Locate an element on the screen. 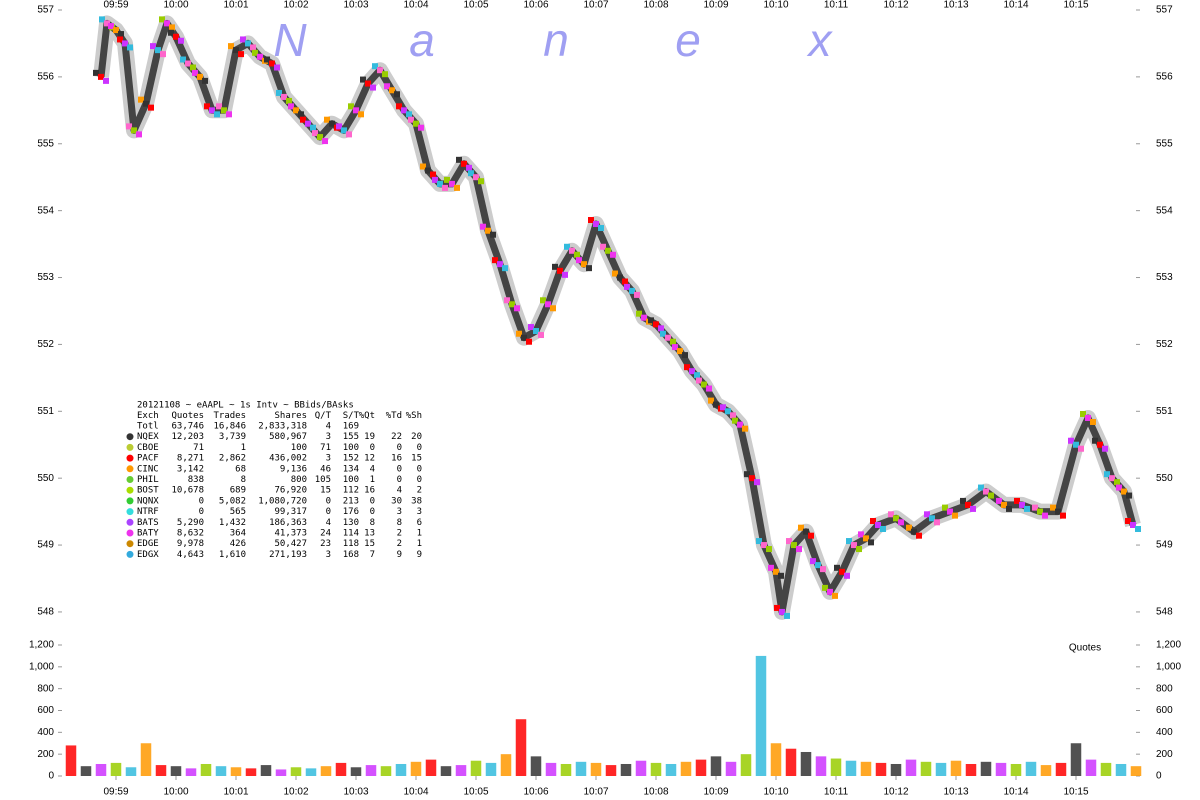 Image resolution: width=1200 pixels, height=800 pixels. stats-cell: 46 is located at coordinates (325, 469).